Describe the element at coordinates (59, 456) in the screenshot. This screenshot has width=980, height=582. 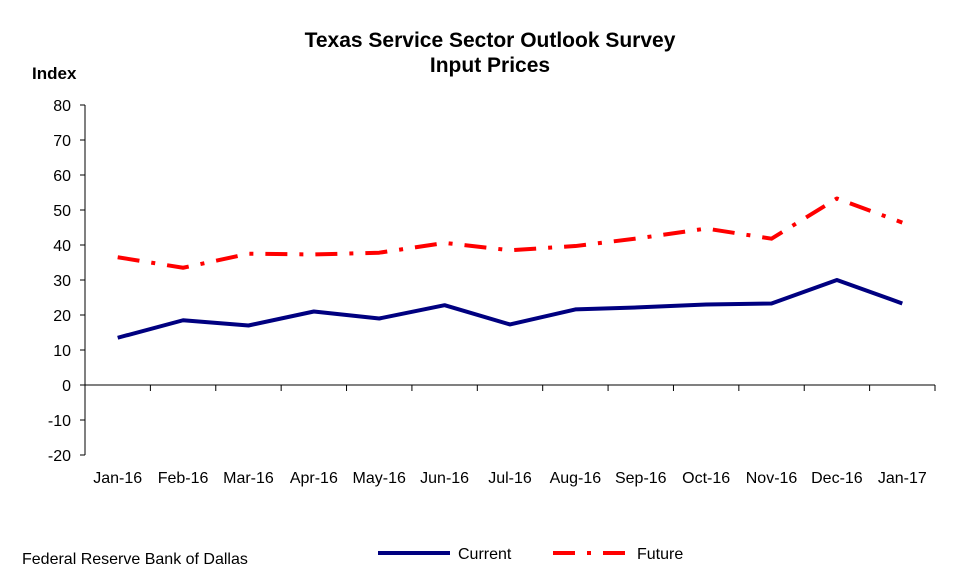
I see `y-tick-label: -20` at that location.